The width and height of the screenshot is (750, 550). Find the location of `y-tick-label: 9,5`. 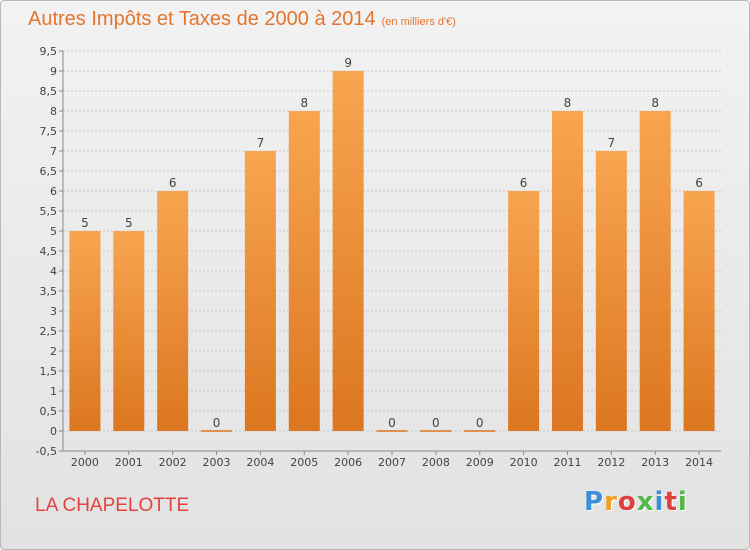

y-tick-label: 9,5 is located at coordinates (49, 51).